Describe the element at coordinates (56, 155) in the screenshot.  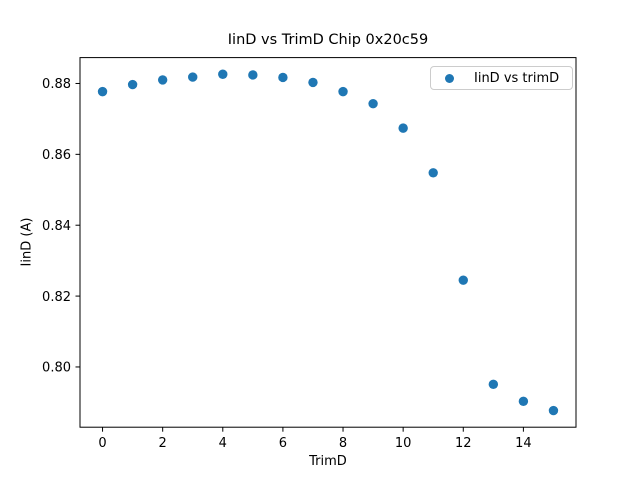
I see `y-tick-label: 0.86` at that location.